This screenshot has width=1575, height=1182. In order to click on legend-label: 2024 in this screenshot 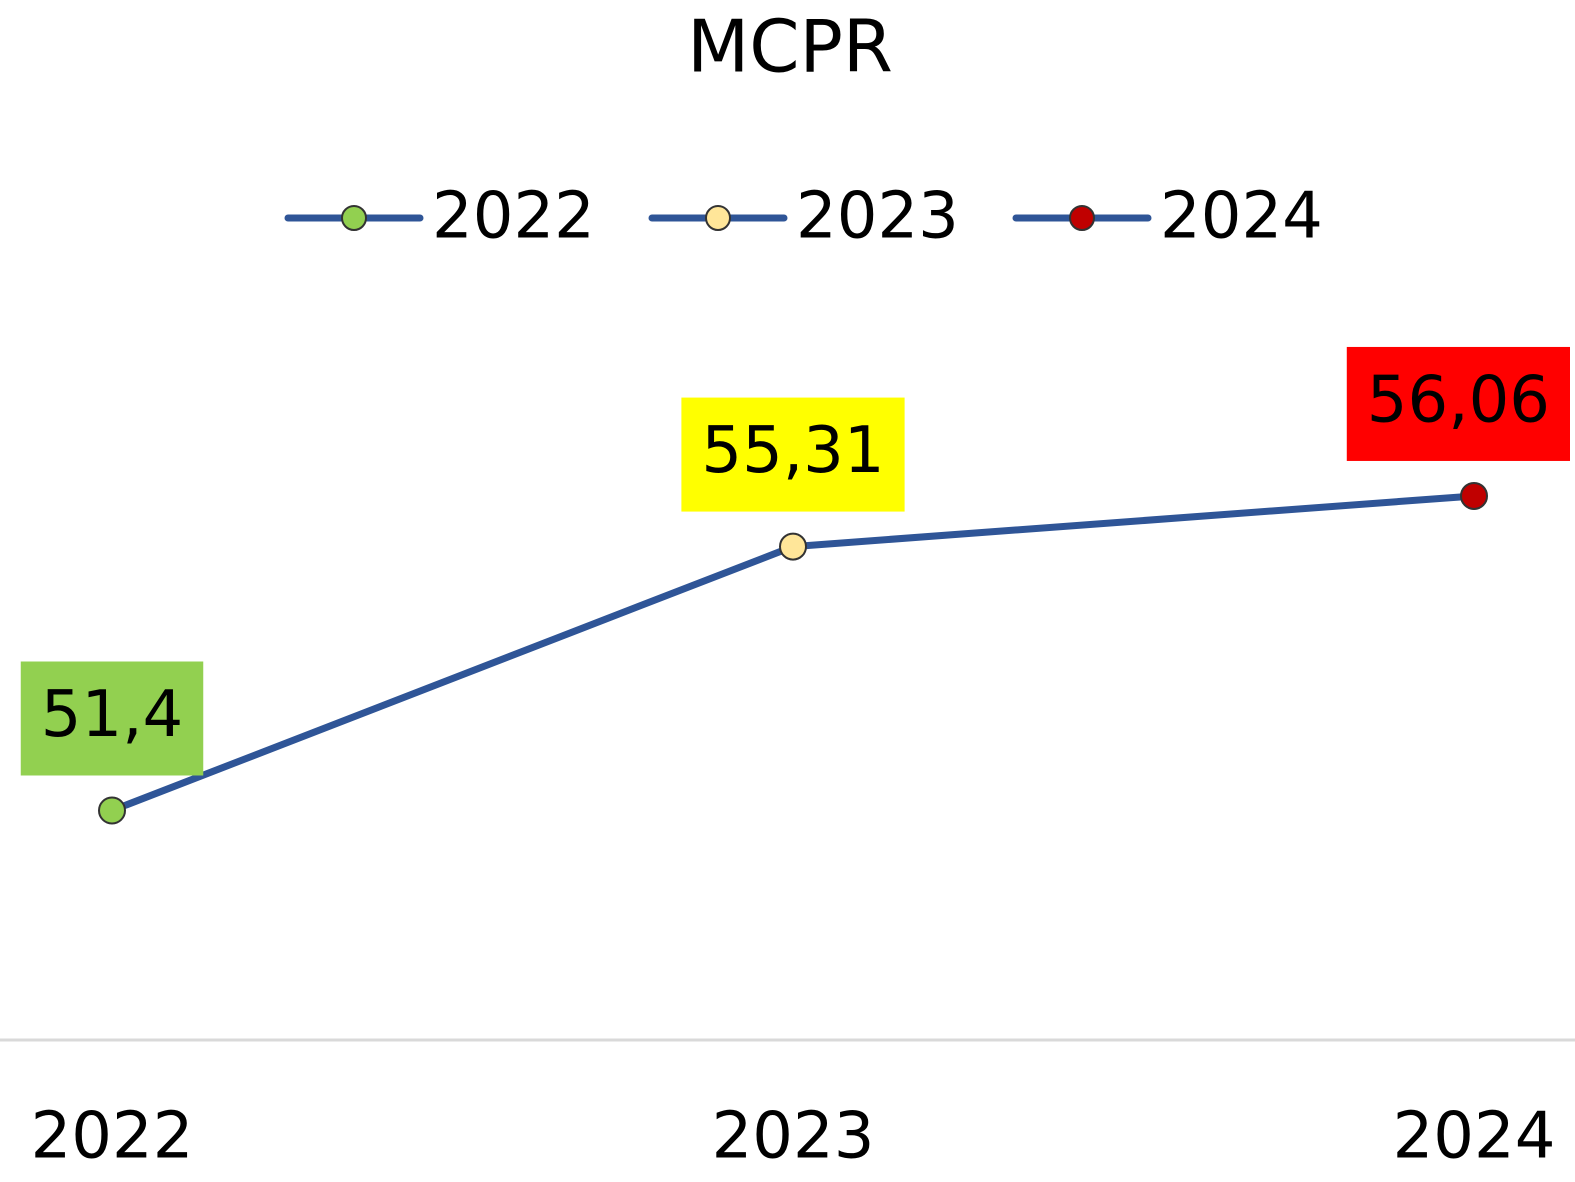, I will do `click(1241, 217)`.